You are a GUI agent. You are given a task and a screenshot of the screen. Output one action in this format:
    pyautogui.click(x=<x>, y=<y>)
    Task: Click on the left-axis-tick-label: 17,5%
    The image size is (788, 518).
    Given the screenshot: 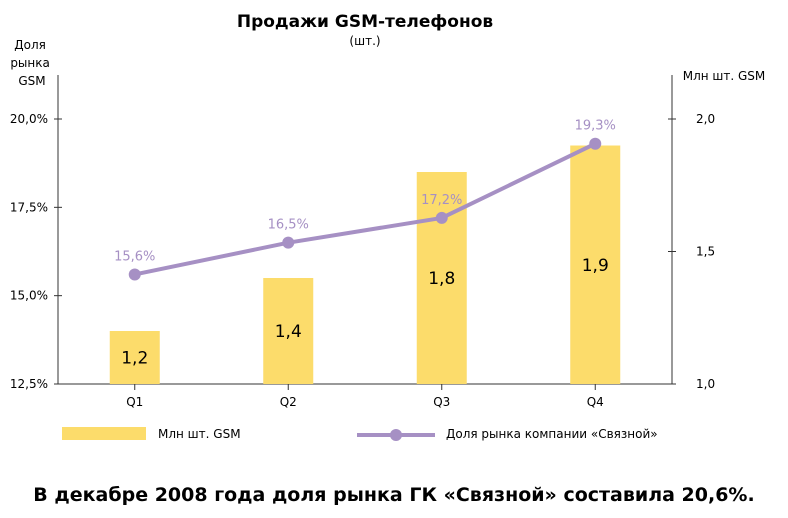 What is the action you would take?
    pyautogui.click(x=29, y=207)
    